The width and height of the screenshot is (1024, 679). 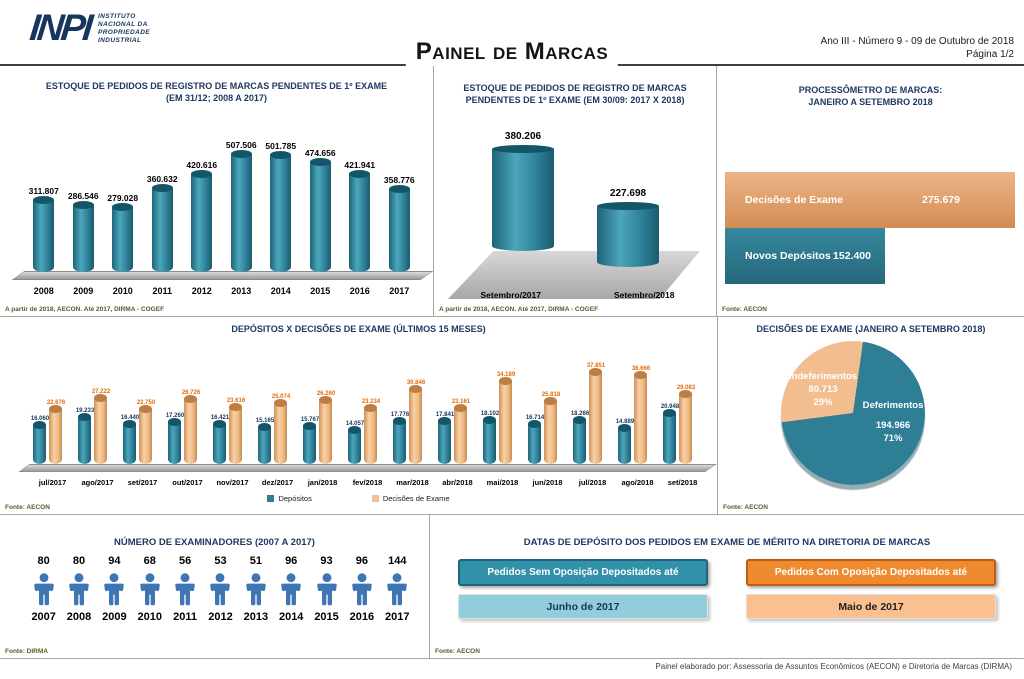 I want to click on month-label: set/2018, so click(x=682, y=482).